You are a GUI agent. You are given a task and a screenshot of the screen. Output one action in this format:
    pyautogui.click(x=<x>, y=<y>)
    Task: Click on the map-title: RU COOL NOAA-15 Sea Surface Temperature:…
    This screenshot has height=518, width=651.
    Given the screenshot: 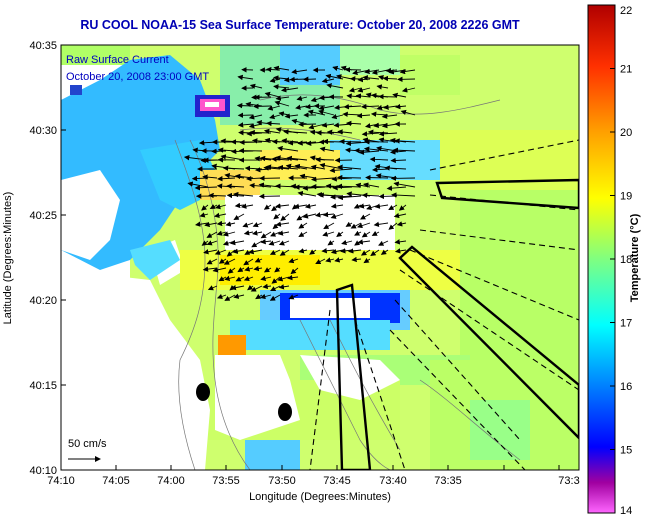 What is the action you would take?
    pyautogui.click(x=300, y=25)
    